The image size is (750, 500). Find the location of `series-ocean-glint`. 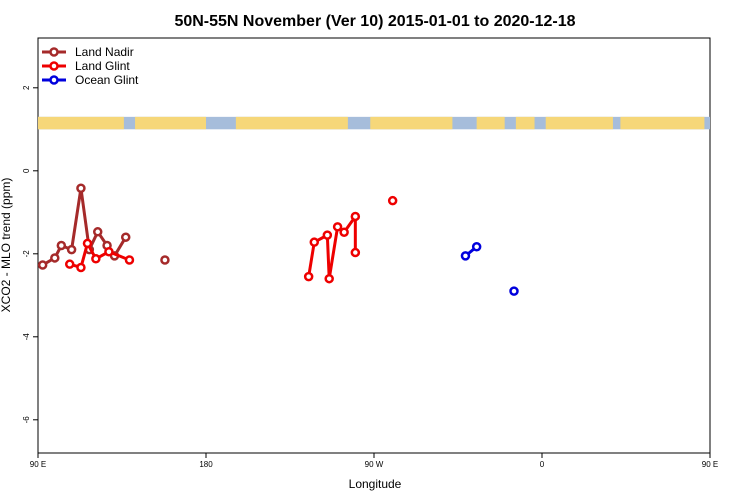

series-ocean-glint is located at coordinates (489, 268).